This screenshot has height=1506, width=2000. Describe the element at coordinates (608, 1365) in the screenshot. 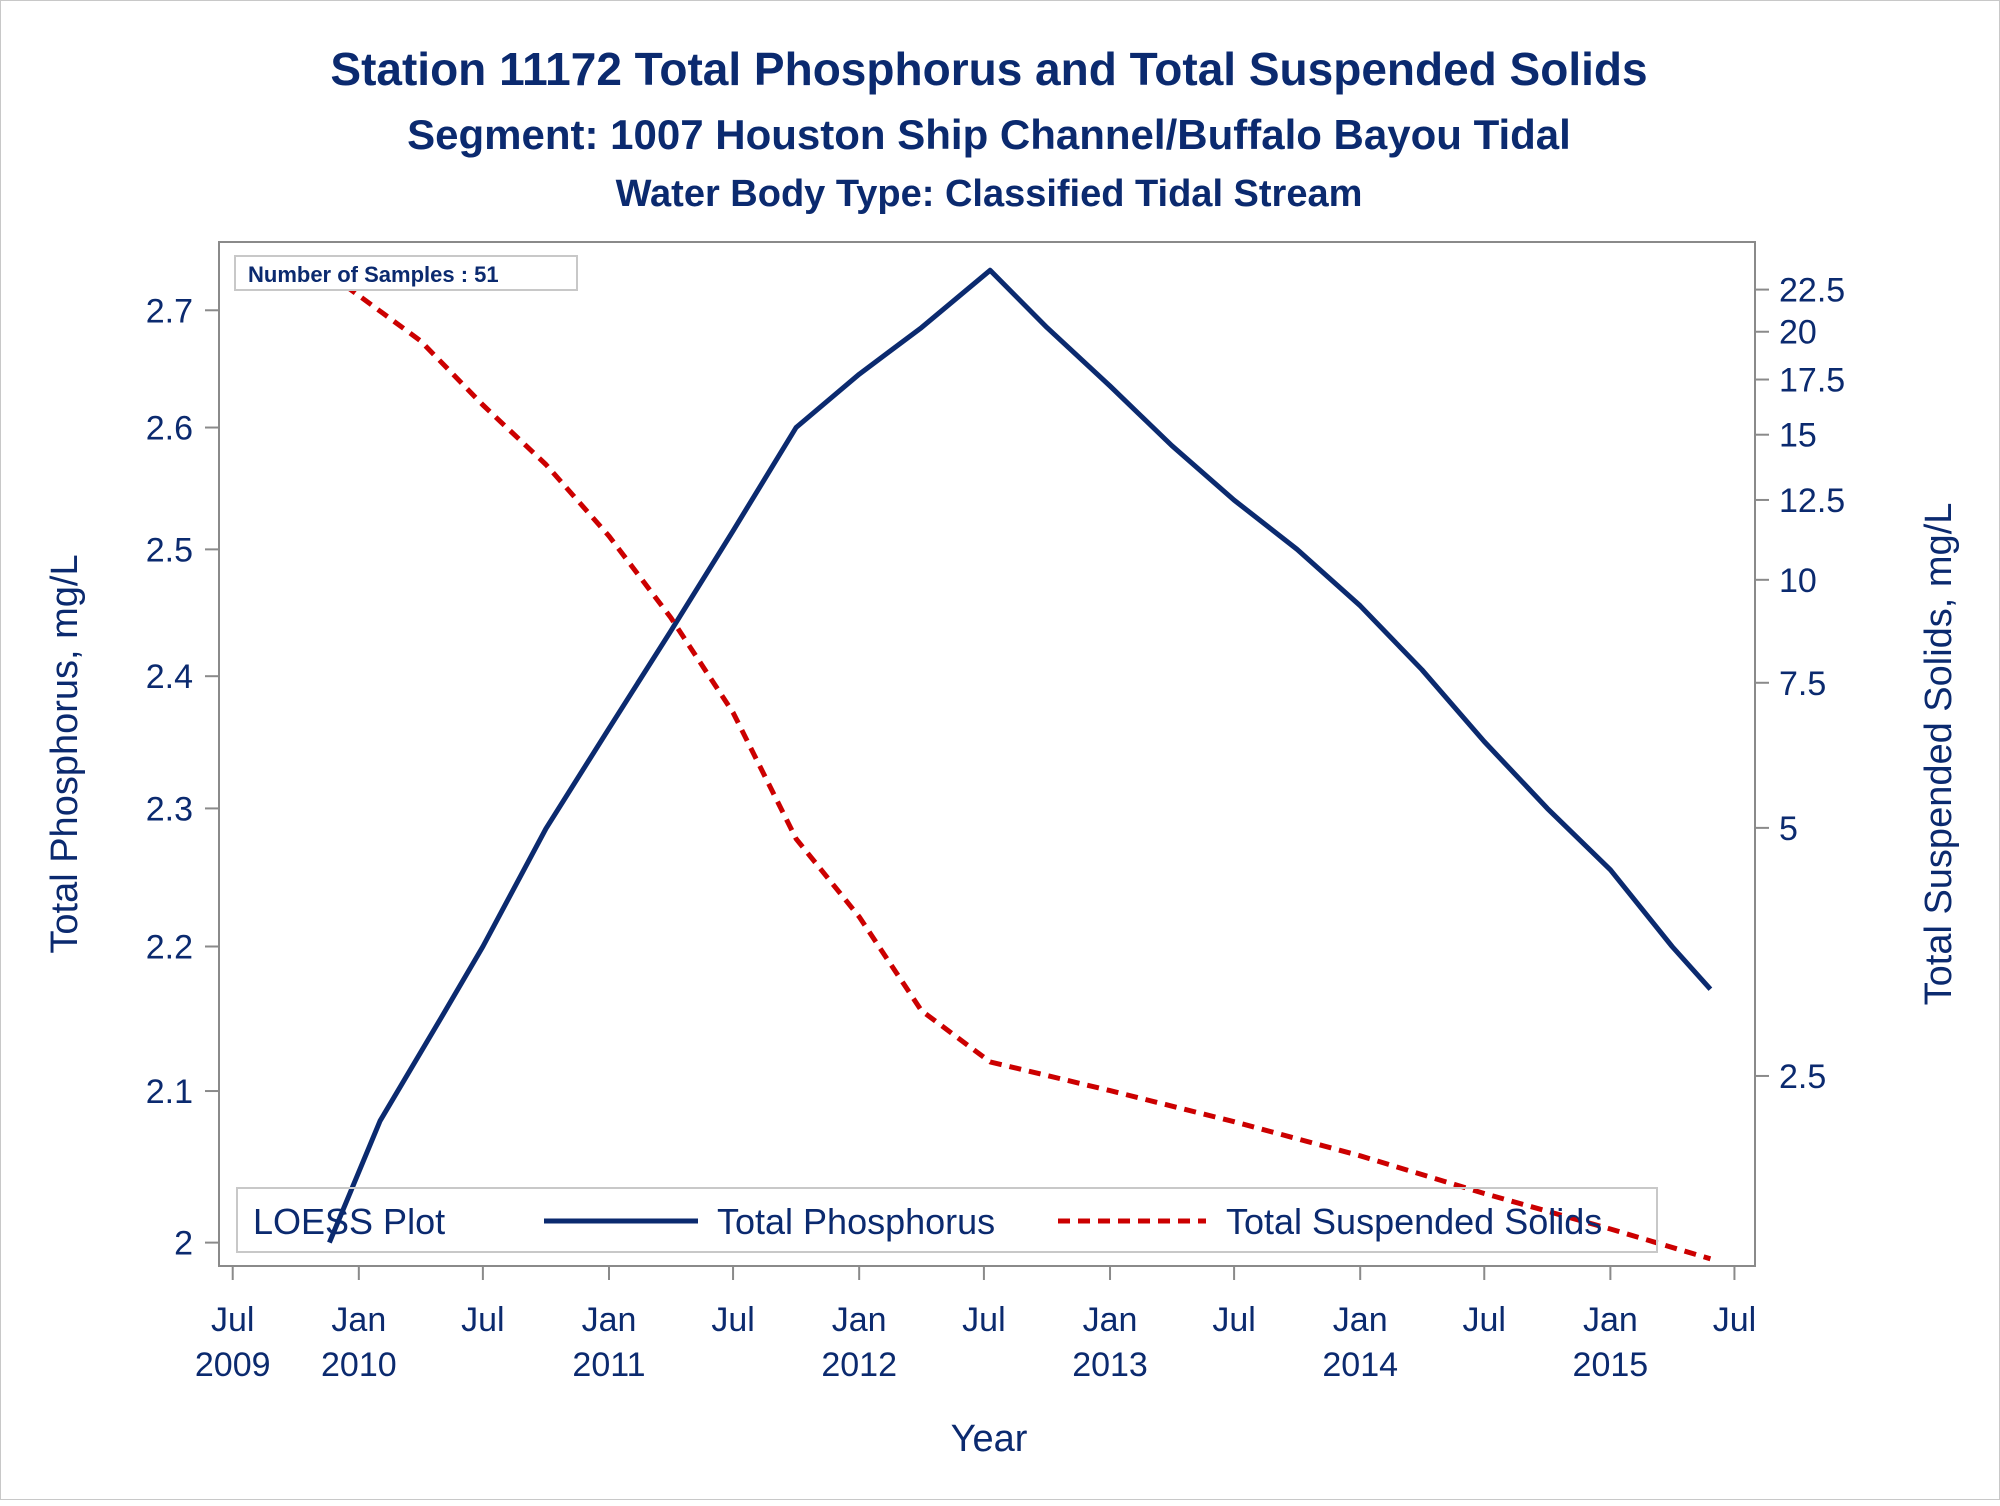

I see `x-tick-label-year: 2011` at that location.